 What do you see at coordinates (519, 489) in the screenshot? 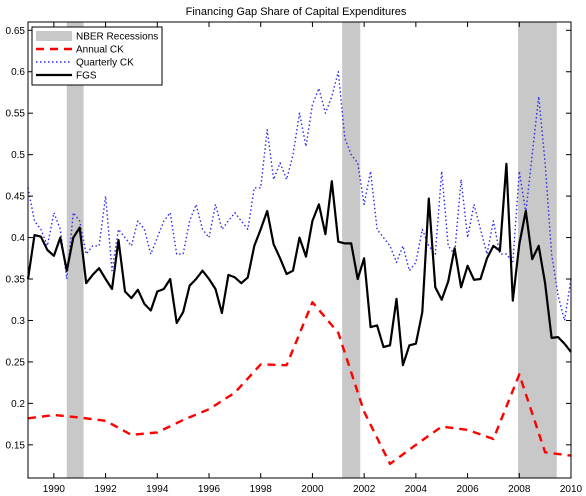
I see `x-tick-label: 2008` at bounding box center [519, 489].